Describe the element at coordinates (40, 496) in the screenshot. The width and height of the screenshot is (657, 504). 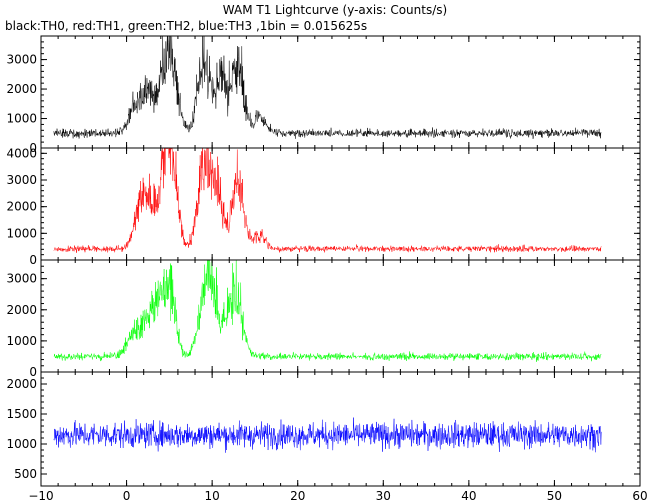
I see `x-tick-label: −10` at that location.